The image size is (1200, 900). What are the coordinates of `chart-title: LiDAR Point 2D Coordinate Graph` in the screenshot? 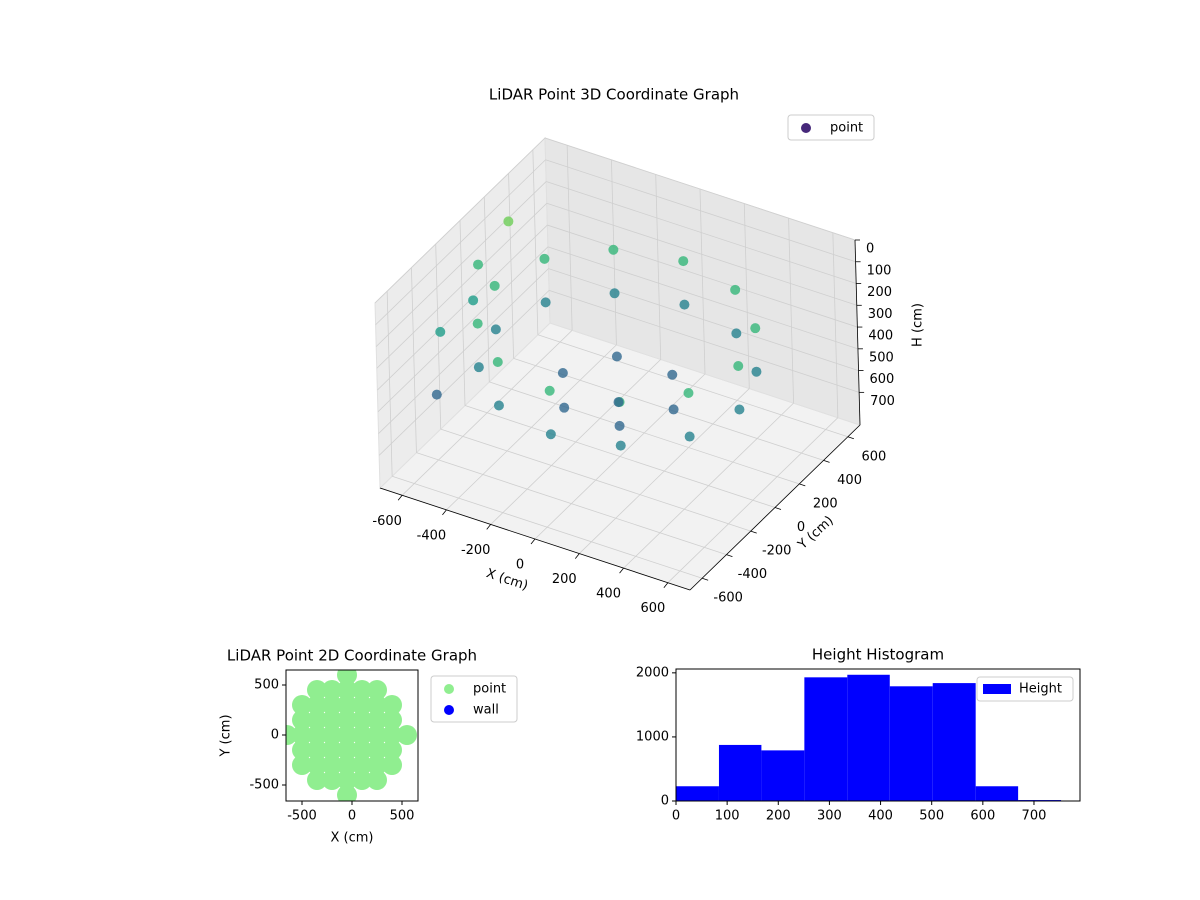 It's located at (352, 656).